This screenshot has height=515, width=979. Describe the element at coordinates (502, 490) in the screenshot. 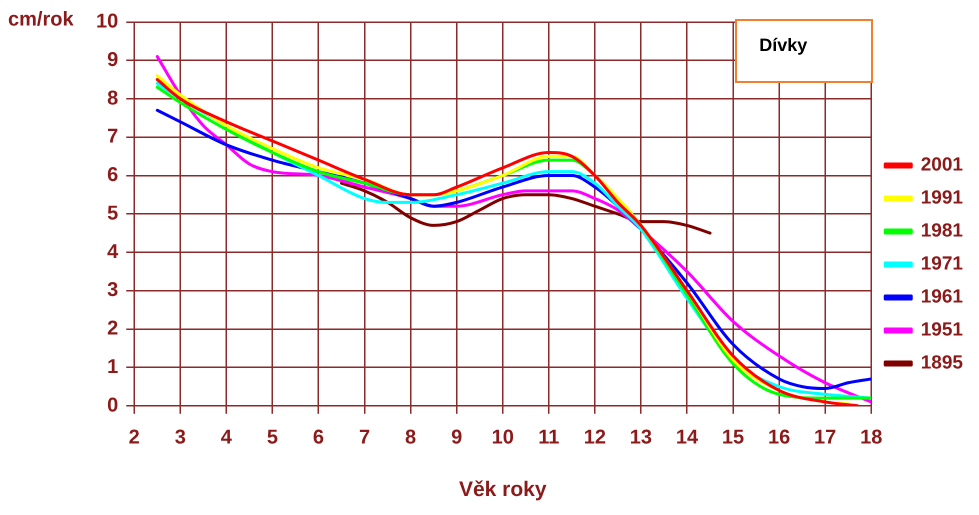

I see `x-axis-title: Věk roky` at that location.